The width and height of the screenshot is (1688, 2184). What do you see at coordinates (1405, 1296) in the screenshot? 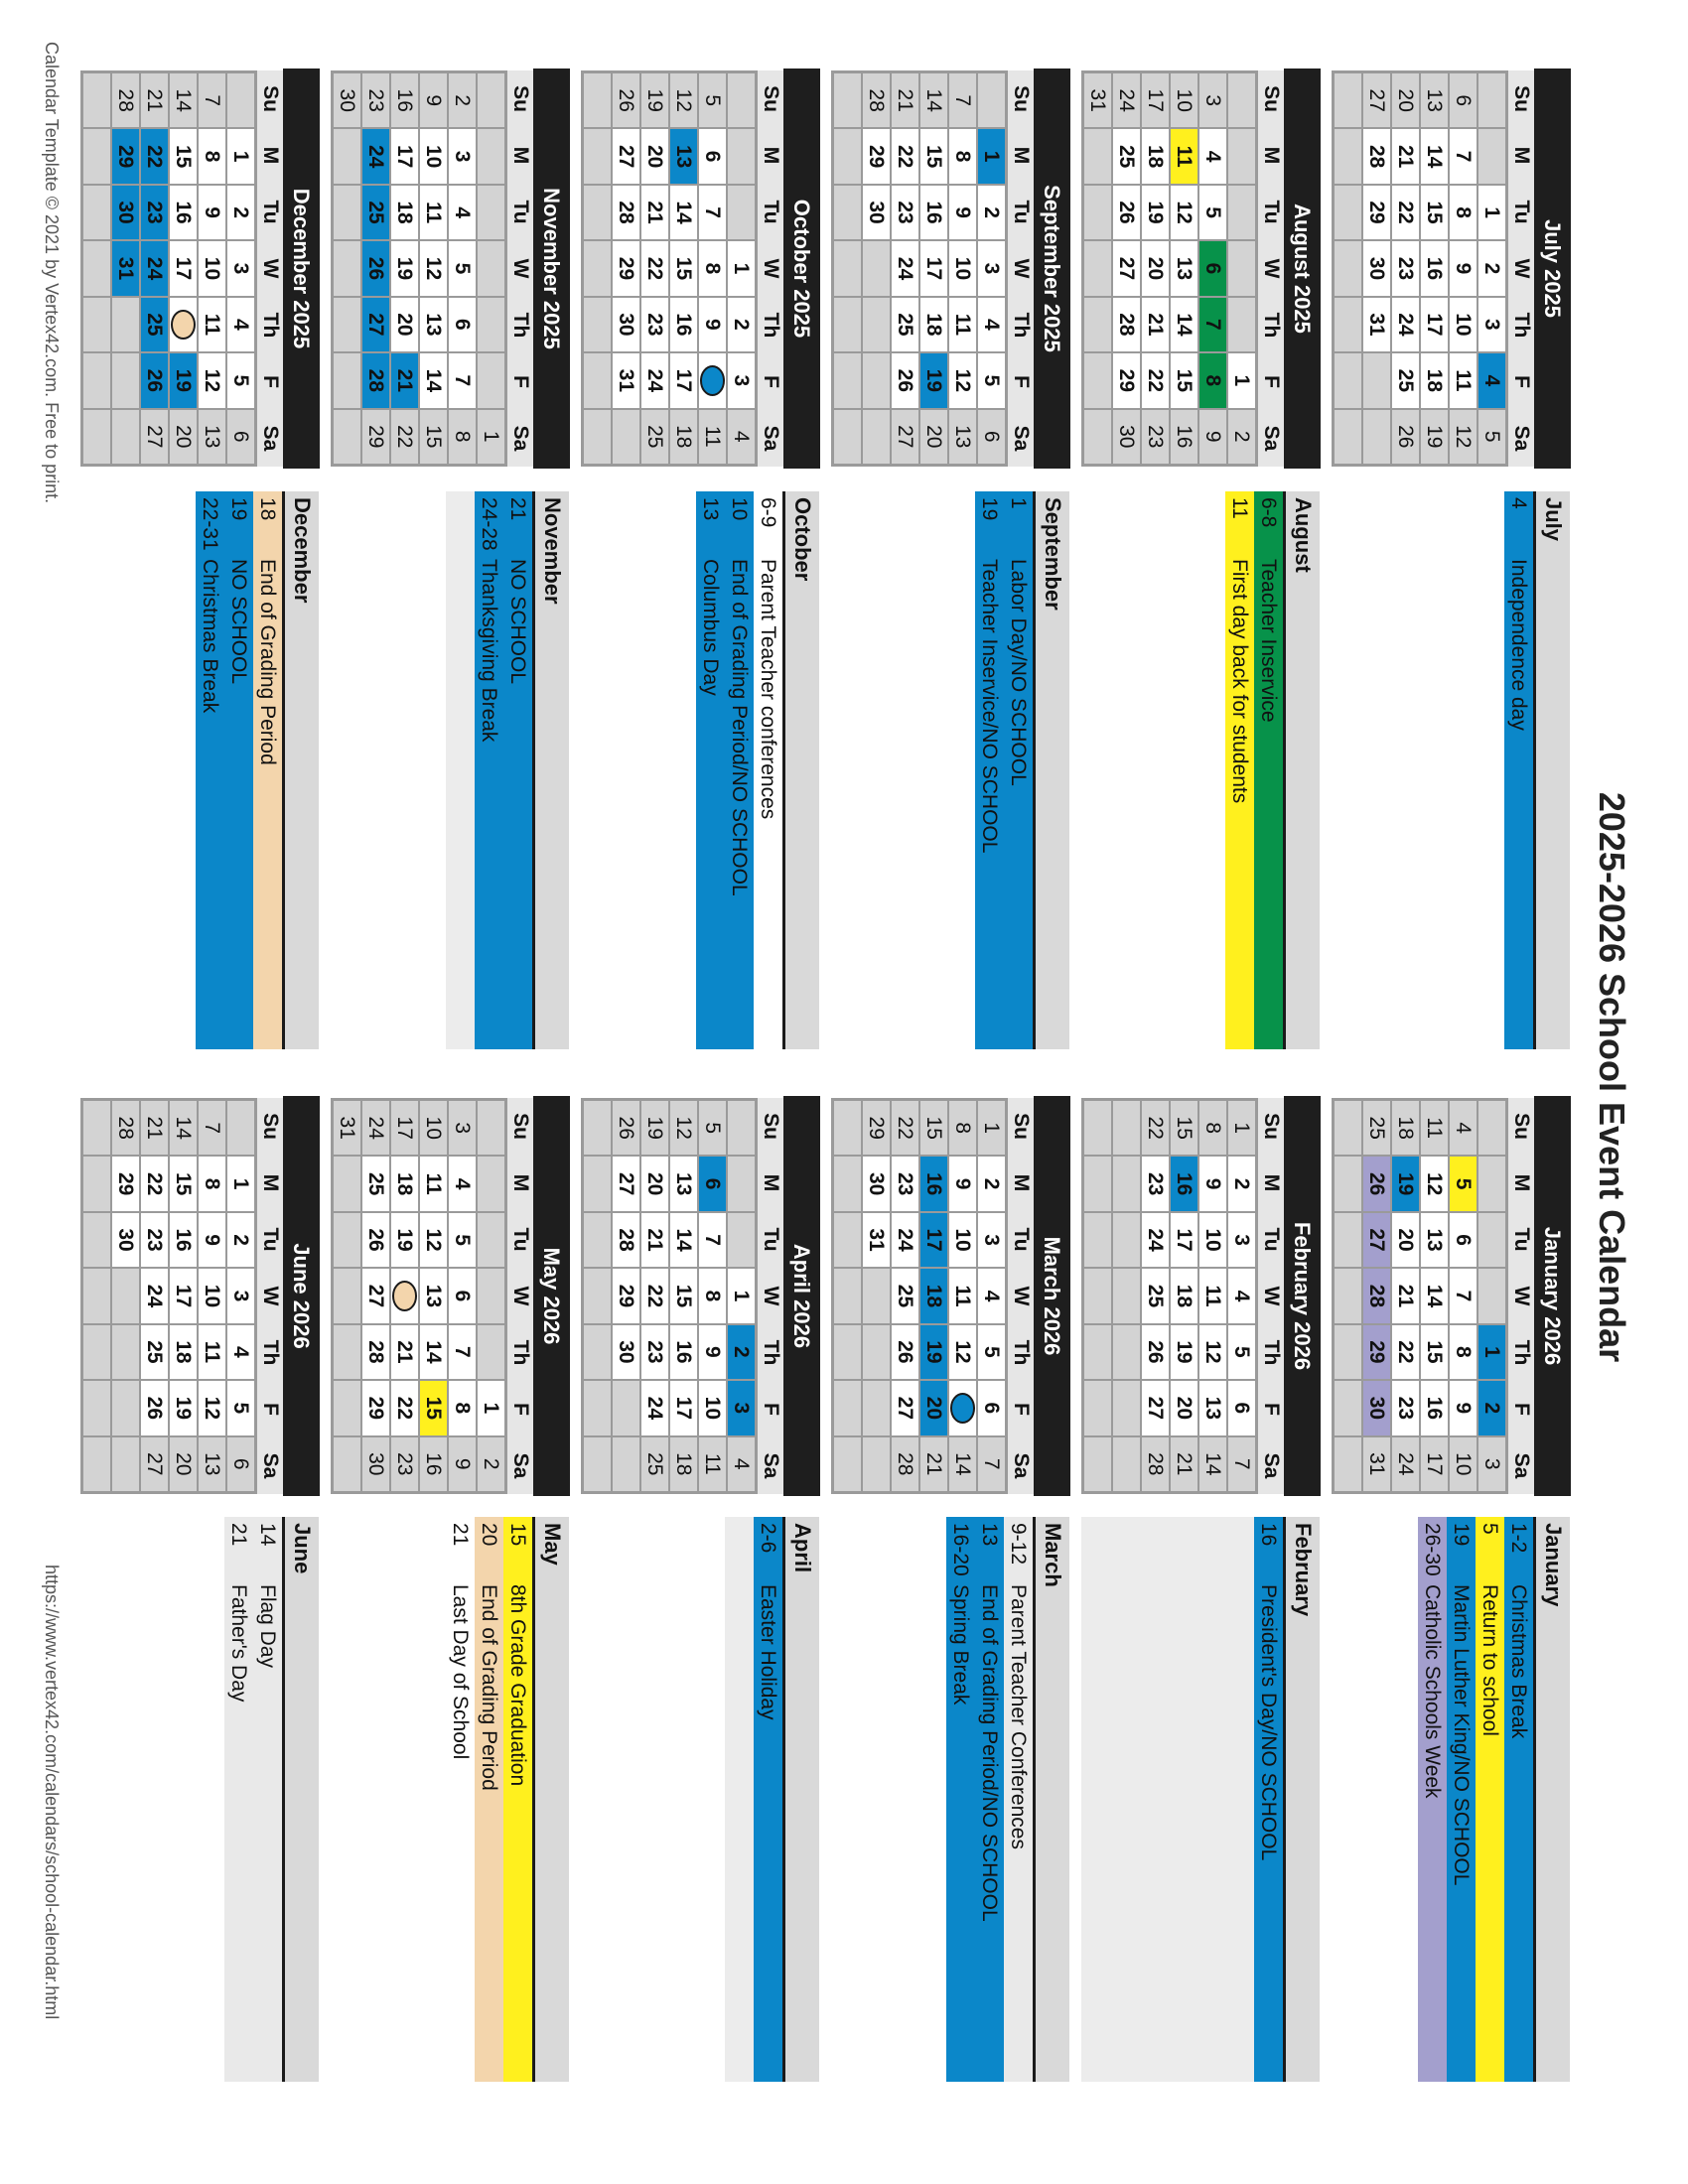
I see `day-cell: 21` at bounding box center [1405, 1296].